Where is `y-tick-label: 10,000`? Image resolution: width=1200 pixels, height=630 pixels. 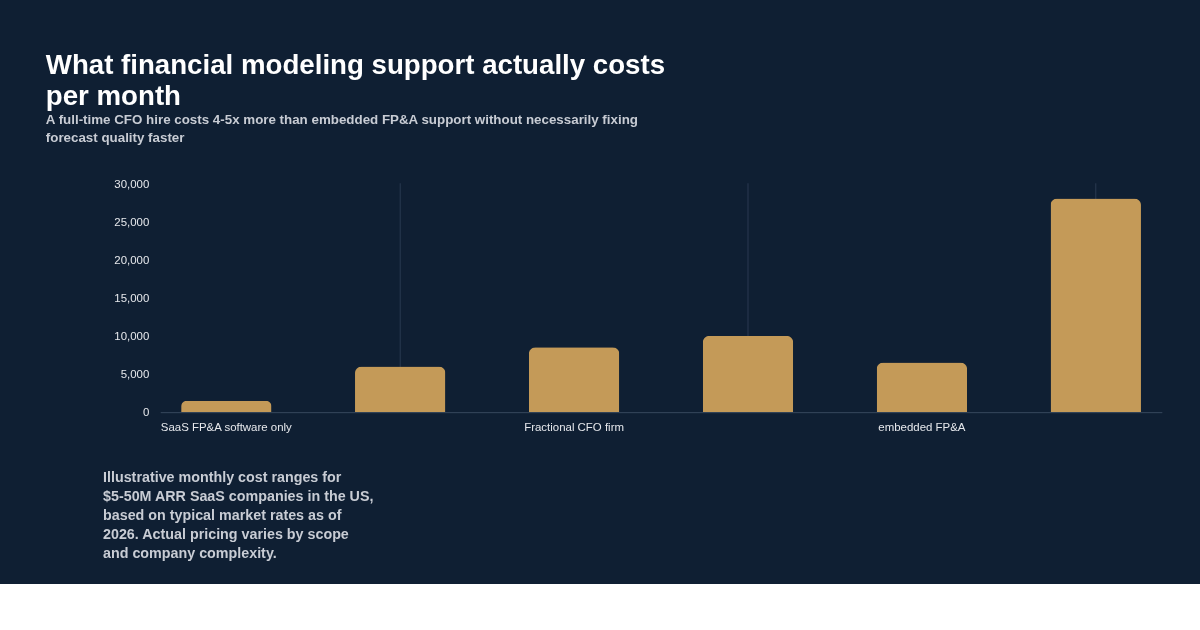 y-tick-label: 10,000 is located at coordinates (132, 336).